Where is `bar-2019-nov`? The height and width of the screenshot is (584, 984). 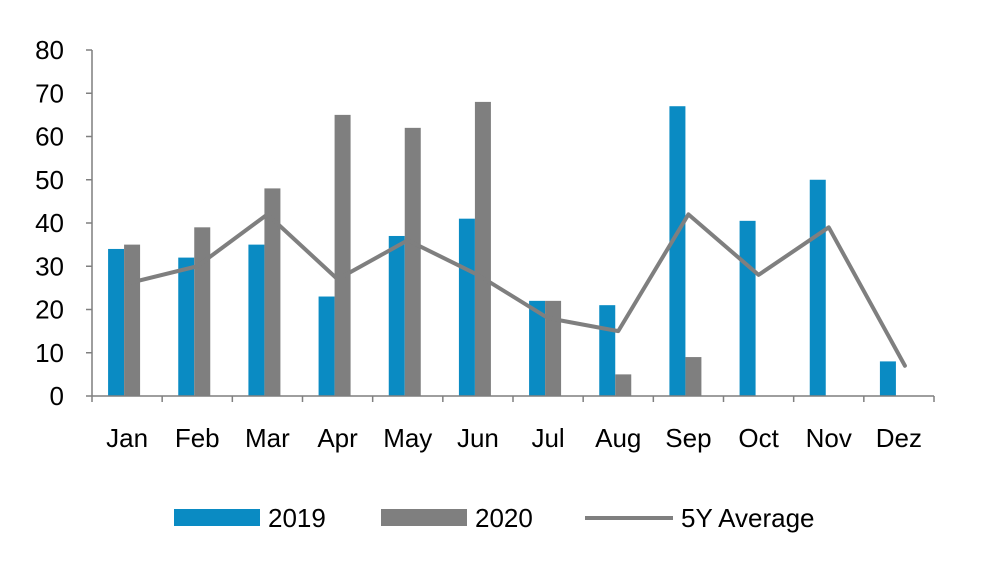
bar-2019-nov is located at coordinates (817, 287).